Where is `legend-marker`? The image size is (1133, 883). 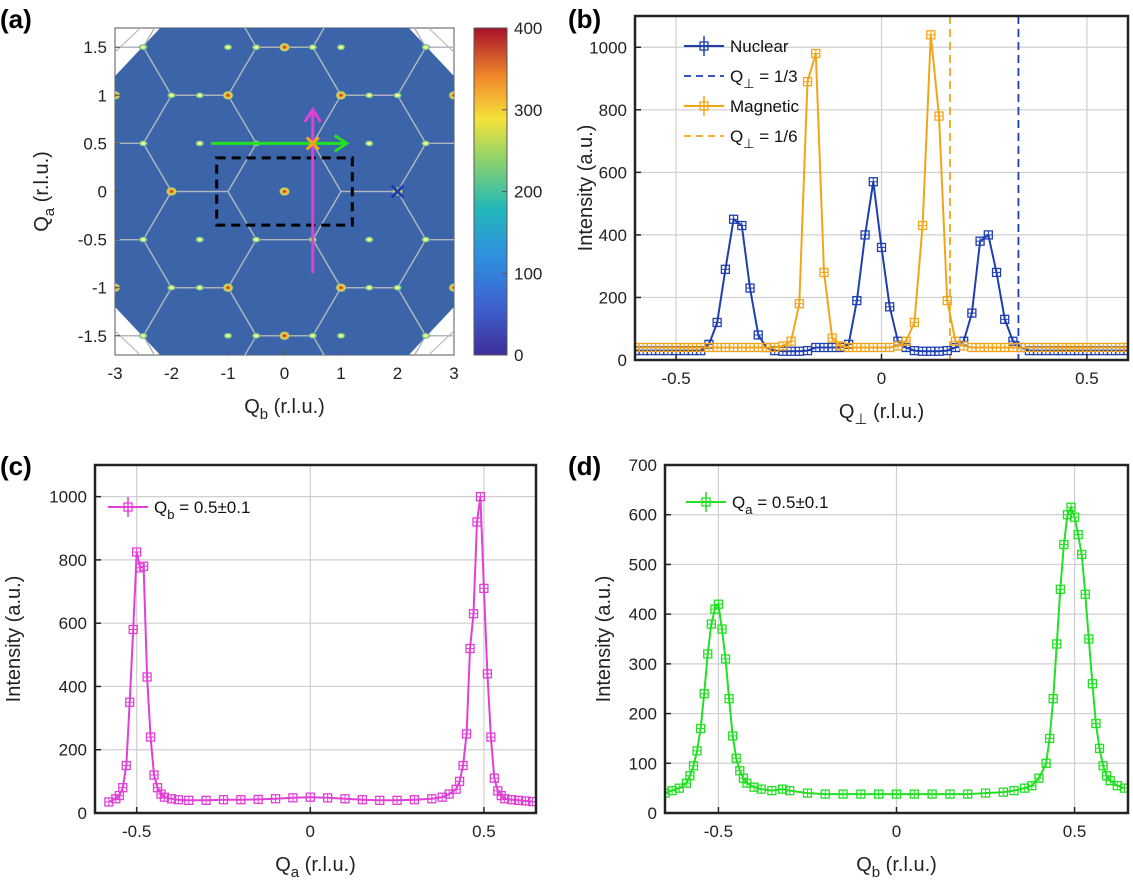 legend-marker is located at coordinates (706, 502).